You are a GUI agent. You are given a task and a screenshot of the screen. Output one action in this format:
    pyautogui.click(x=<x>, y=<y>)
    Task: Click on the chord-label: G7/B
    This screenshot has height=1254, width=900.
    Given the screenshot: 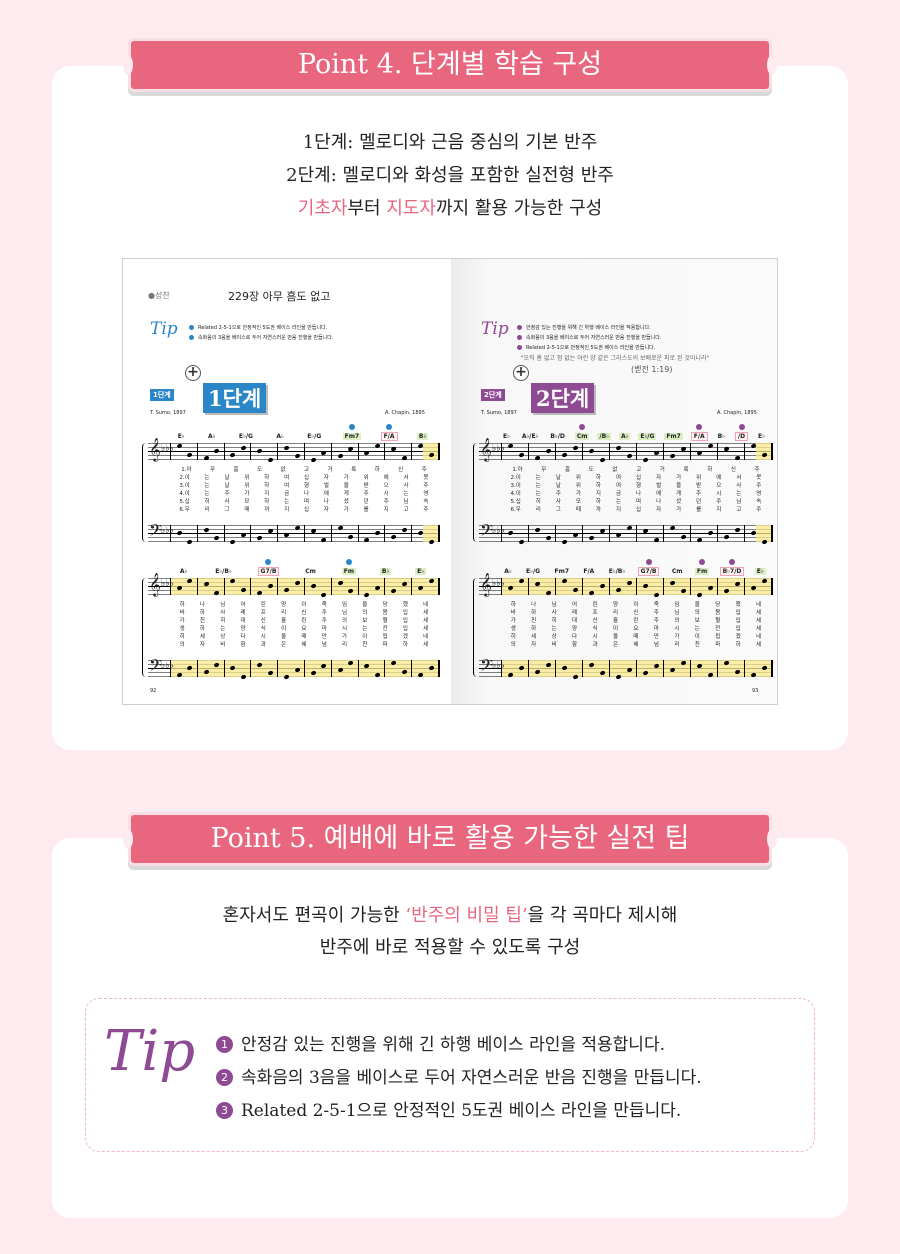 What is the action you would take?
    pyautogui.click(x=268, y=571)
    